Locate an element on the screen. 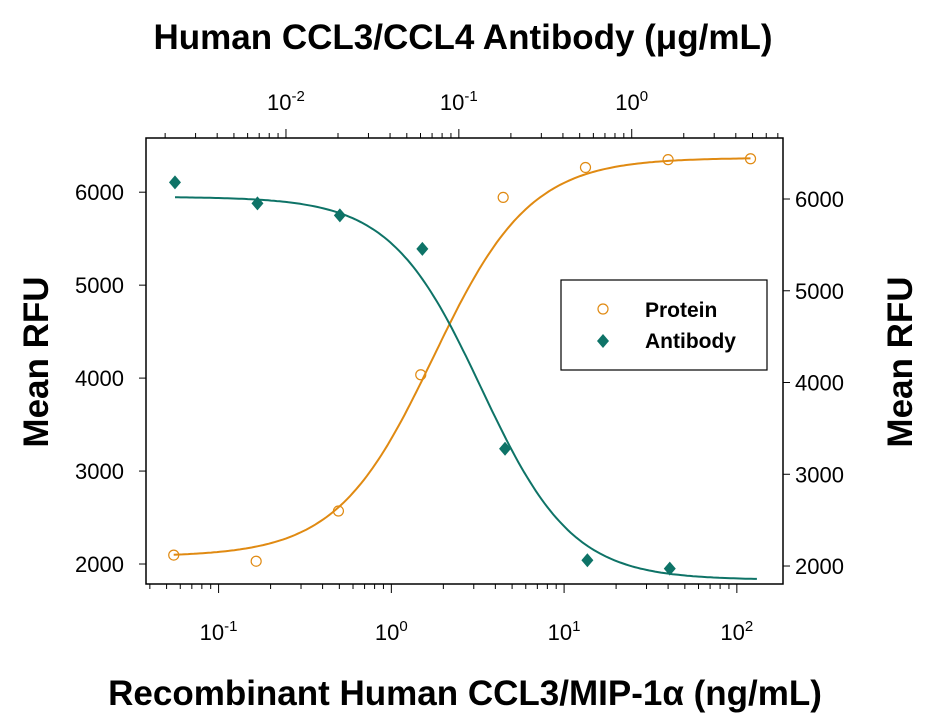 This screenshot has height=722, width=929. legend-label-protein: Protein is located at coordinates (681, 310).